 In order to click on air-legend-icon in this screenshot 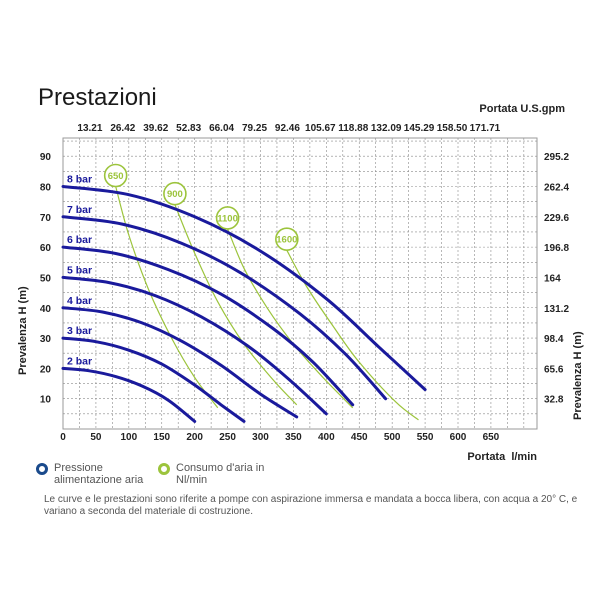, I will do `click(164, 469)`.